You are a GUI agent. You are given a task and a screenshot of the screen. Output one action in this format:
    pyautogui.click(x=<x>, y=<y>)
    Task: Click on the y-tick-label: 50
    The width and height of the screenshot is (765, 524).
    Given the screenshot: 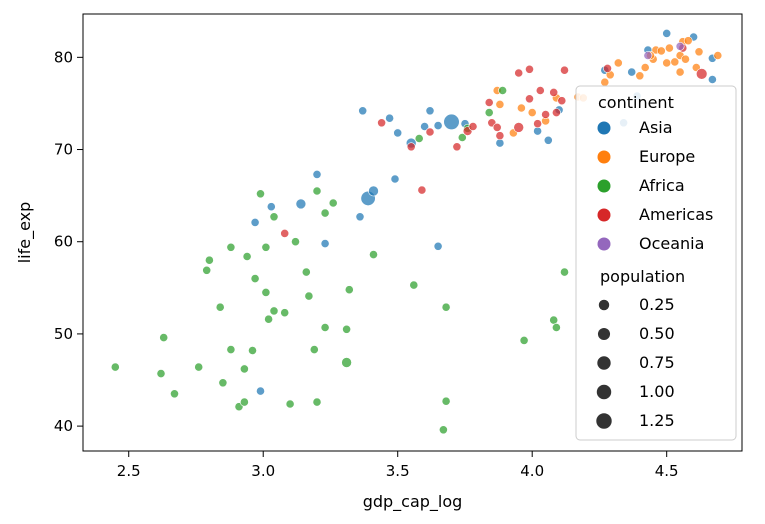 What is the action you would take?
    pyautogui.click(x=63, y=334)
    